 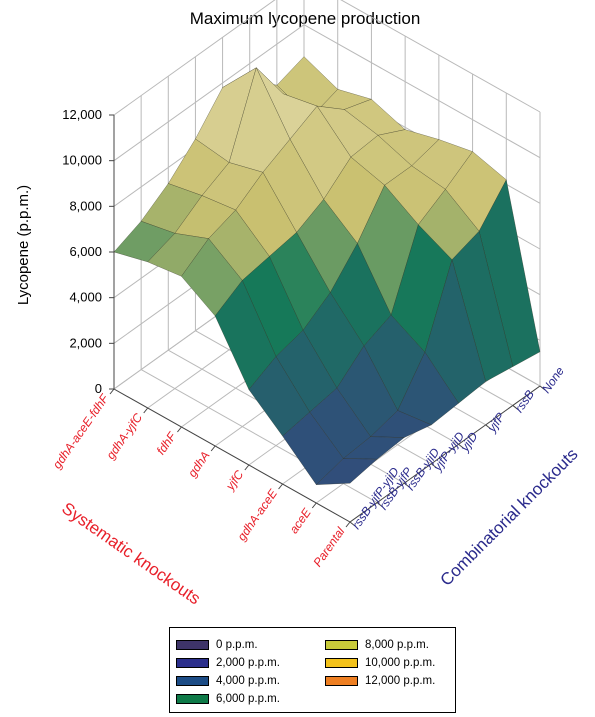 I want to click on systematic-tick-label: gdhA-yjfC, so click(x=124, y=435).